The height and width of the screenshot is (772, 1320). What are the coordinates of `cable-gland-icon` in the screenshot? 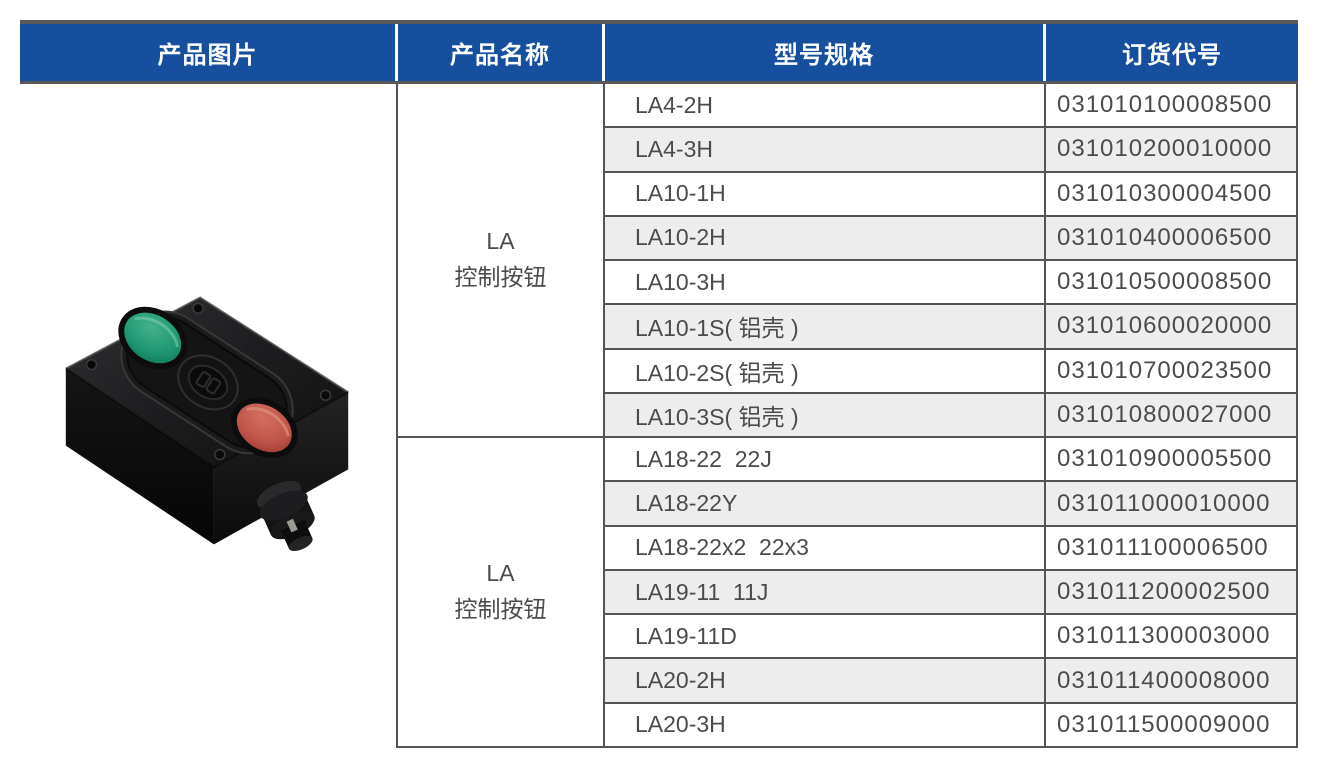 It's located at (285, 515).